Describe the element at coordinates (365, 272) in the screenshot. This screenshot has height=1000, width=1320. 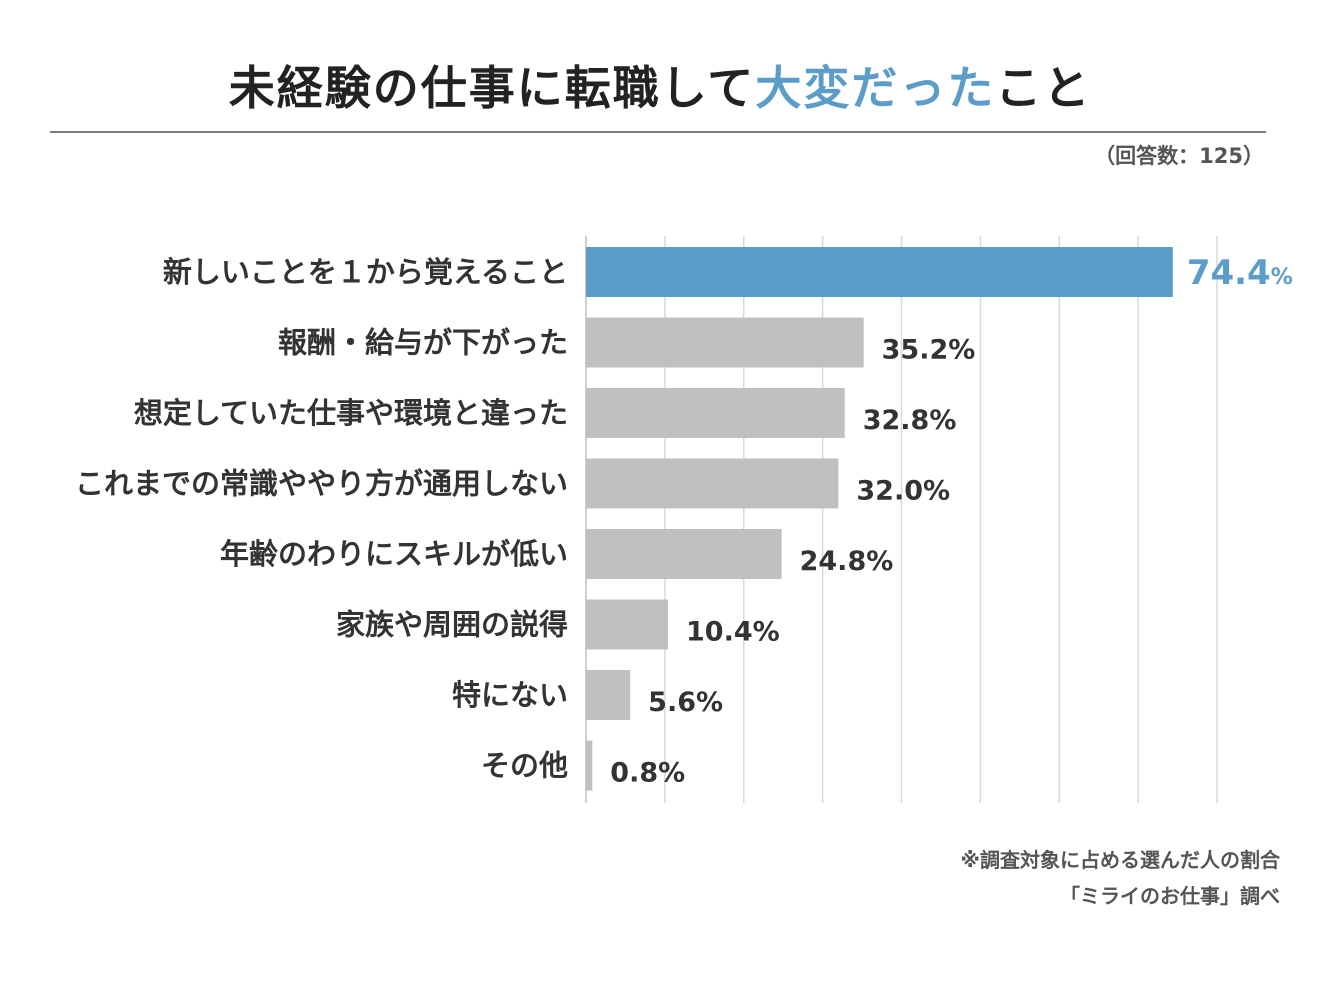
I see `category-label-0: 新しいことを１から覚えること` at that location.